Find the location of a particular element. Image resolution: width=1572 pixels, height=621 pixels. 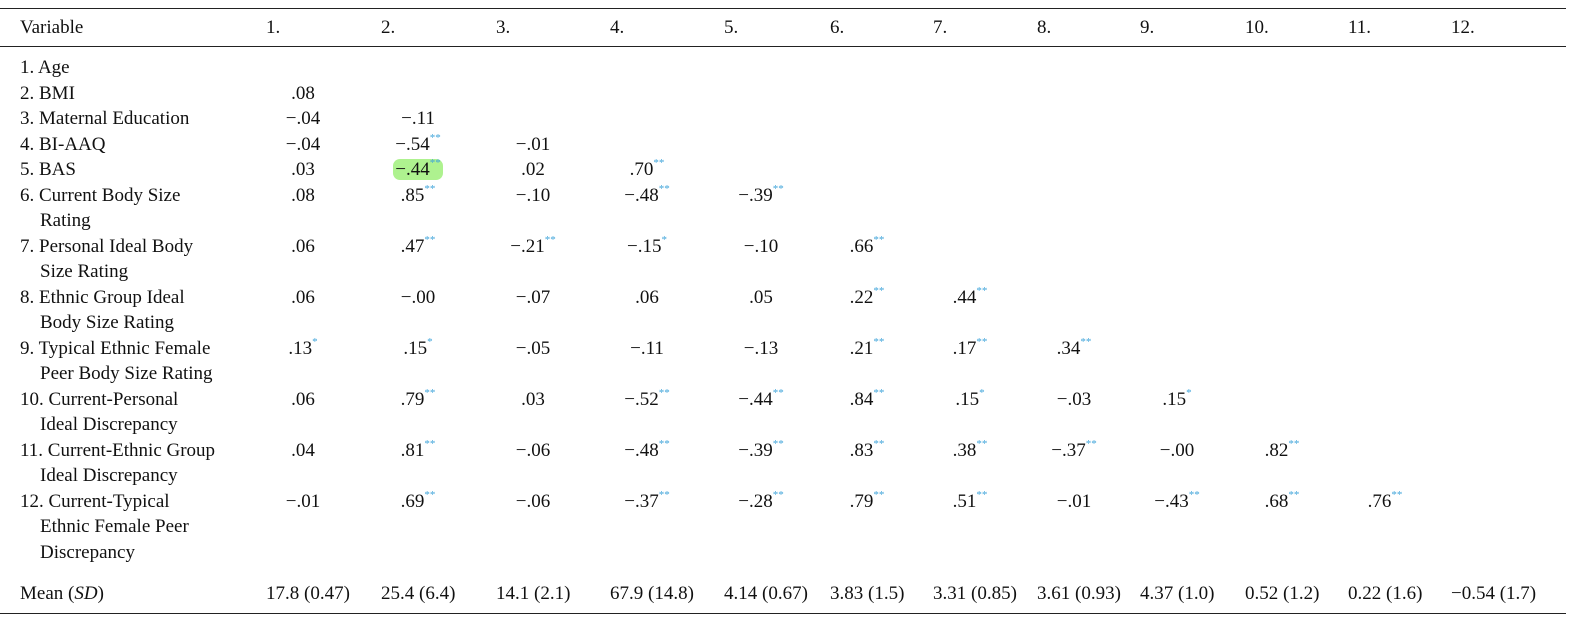

coefficient: .15* is located at coordinates (969, 398).